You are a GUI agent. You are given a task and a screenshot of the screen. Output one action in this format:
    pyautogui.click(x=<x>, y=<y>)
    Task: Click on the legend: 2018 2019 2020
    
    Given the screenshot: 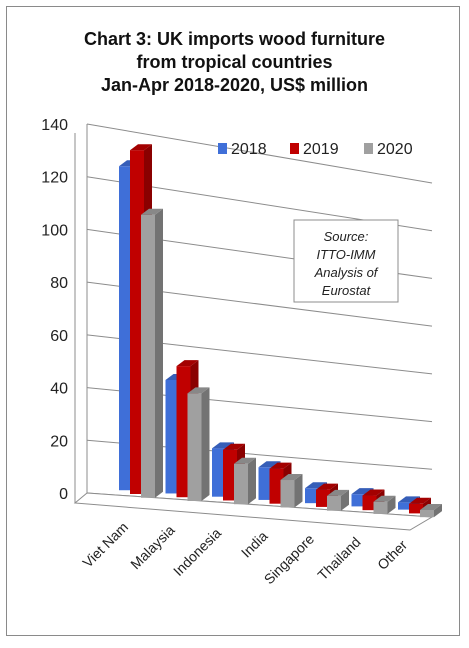 What is the action you would take?
    pyautogui.click(x=315, y=149)
    